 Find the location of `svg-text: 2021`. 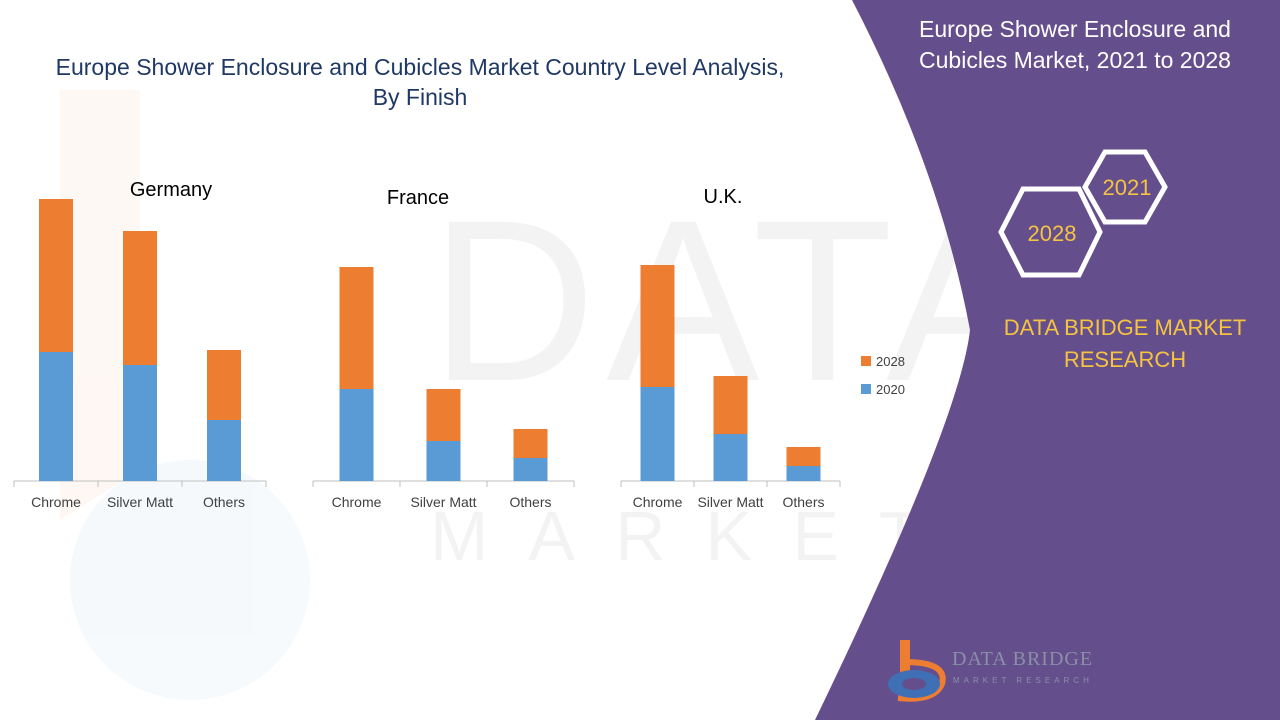

svg-text: 2021 is located at coordinates (1127, 187).